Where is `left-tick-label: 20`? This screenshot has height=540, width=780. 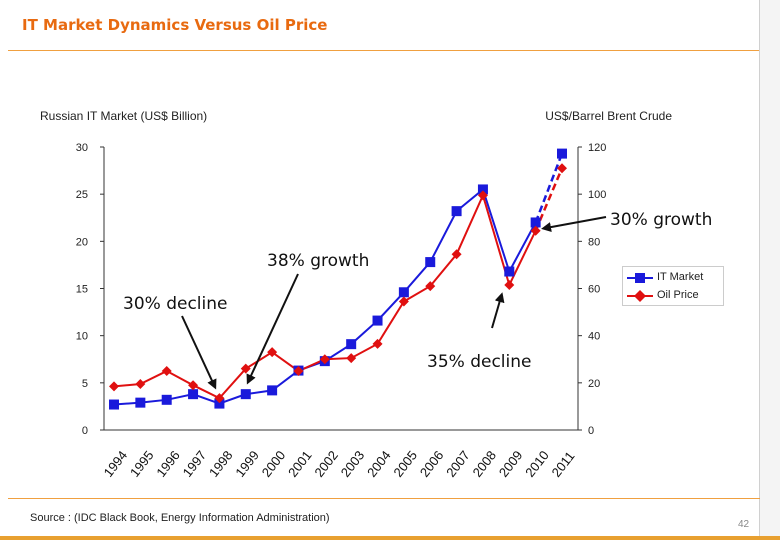
left-tick-label: 20 is located at coordinates (82, 242).